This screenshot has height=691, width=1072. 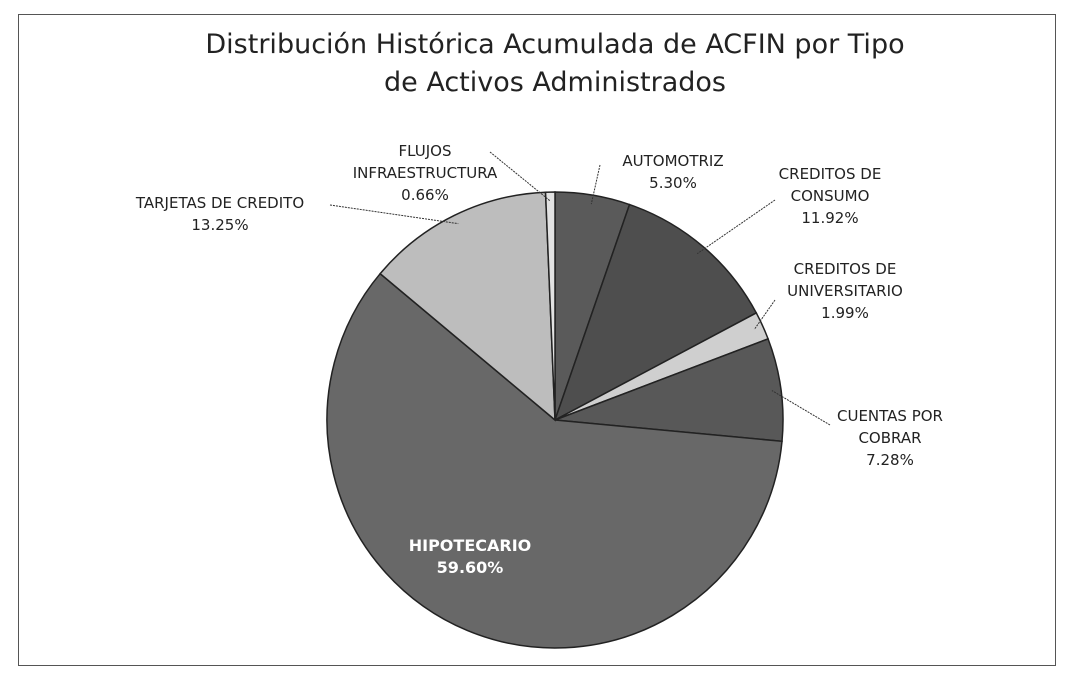 I want to click on slice-category: AUTOMOTRIZ, so click(x=673, y=161).